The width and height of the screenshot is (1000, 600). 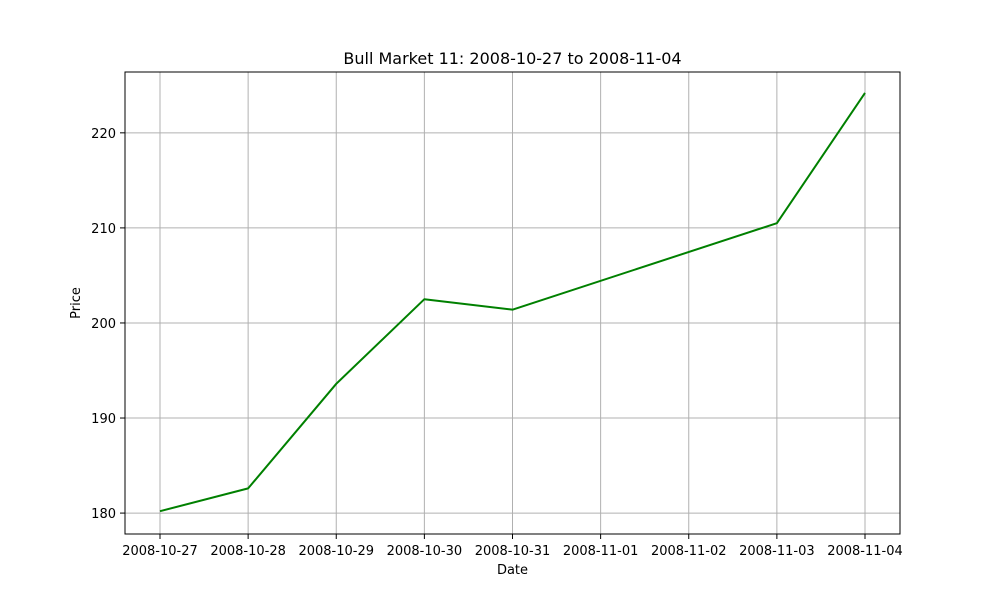 What do you see at coordinates (777, 551) in the screenshot?
I see `x-tick-label: 2008-11-03` at bounding box center [777, 551].